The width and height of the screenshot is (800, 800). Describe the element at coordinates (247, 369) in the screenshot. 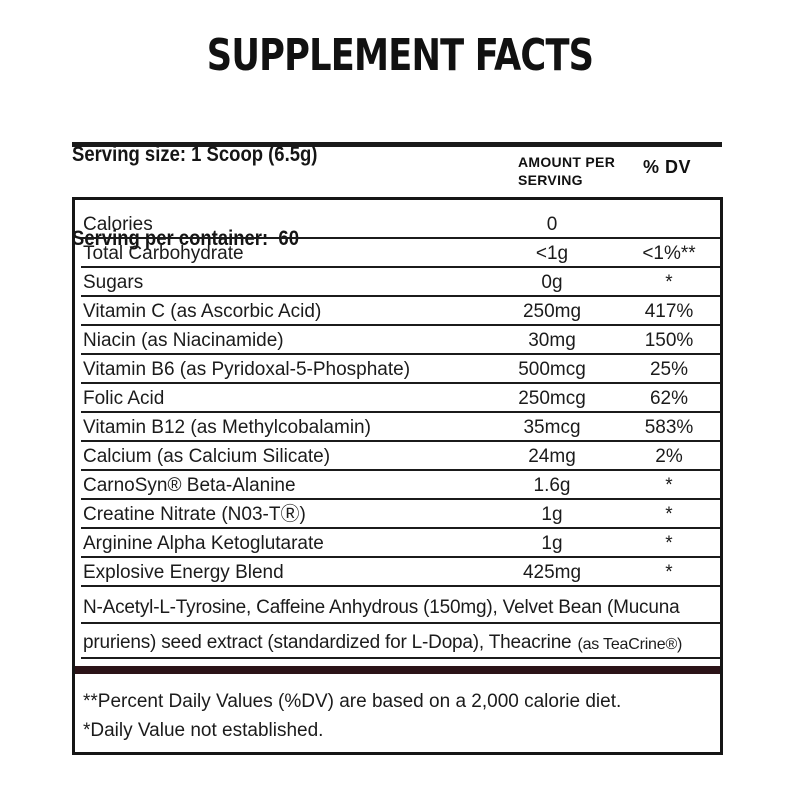

I see `nutrient-name: Vitamin B6 (as Pyridoxal-5-Phosphate)` at that location.